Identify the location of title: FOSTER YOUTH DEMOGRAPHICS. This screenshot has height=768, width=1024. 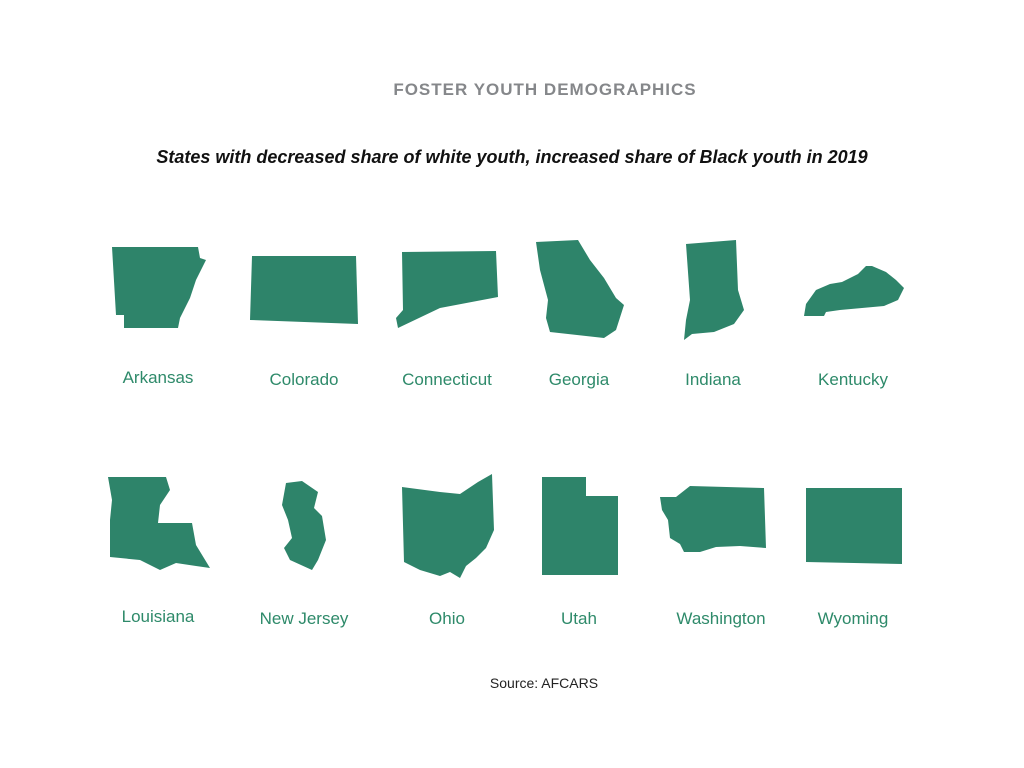
(544, 89).